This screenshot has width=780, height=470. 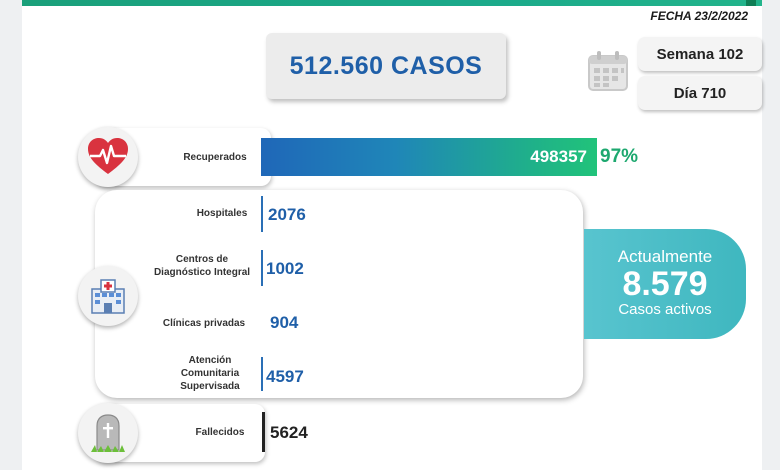 I want to click on cdi-label: Centros de Diagnóstico Integral, so click(x=202, y=266).